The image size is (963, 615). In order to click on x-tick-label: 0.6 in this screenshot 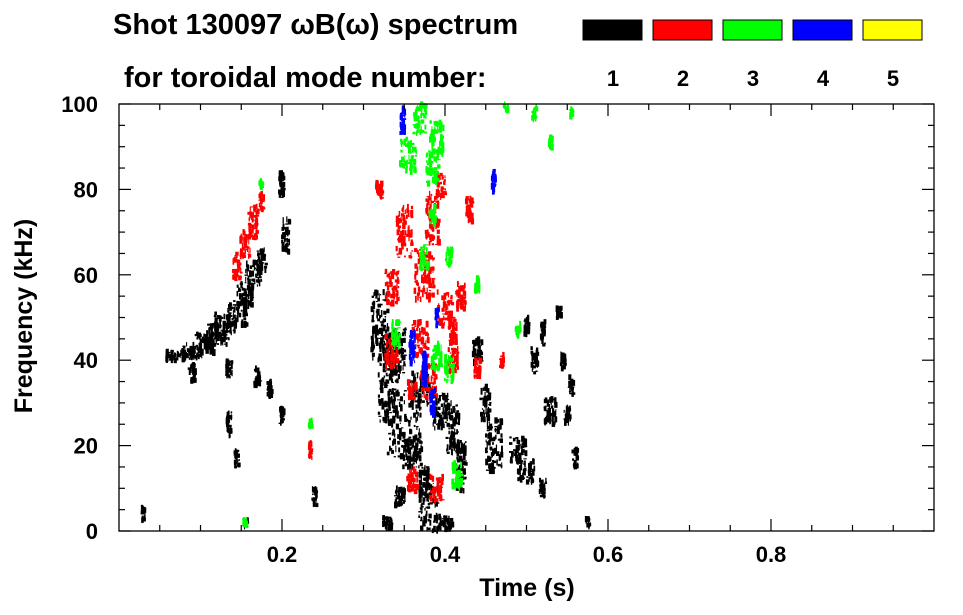, I will do `click(608, 554)`.